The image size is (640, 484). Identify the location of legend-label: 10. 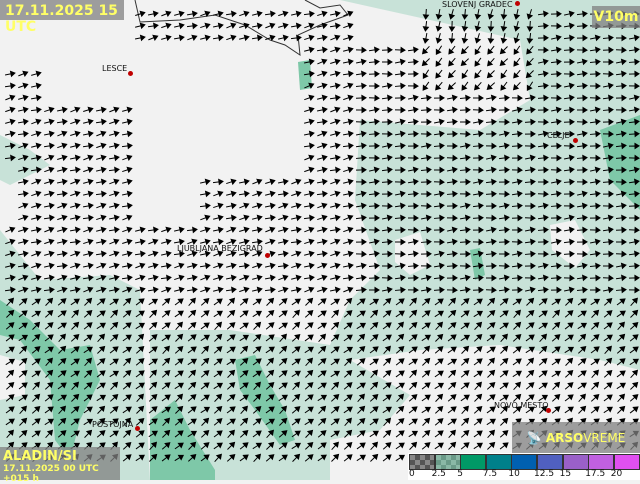
(514, 474).